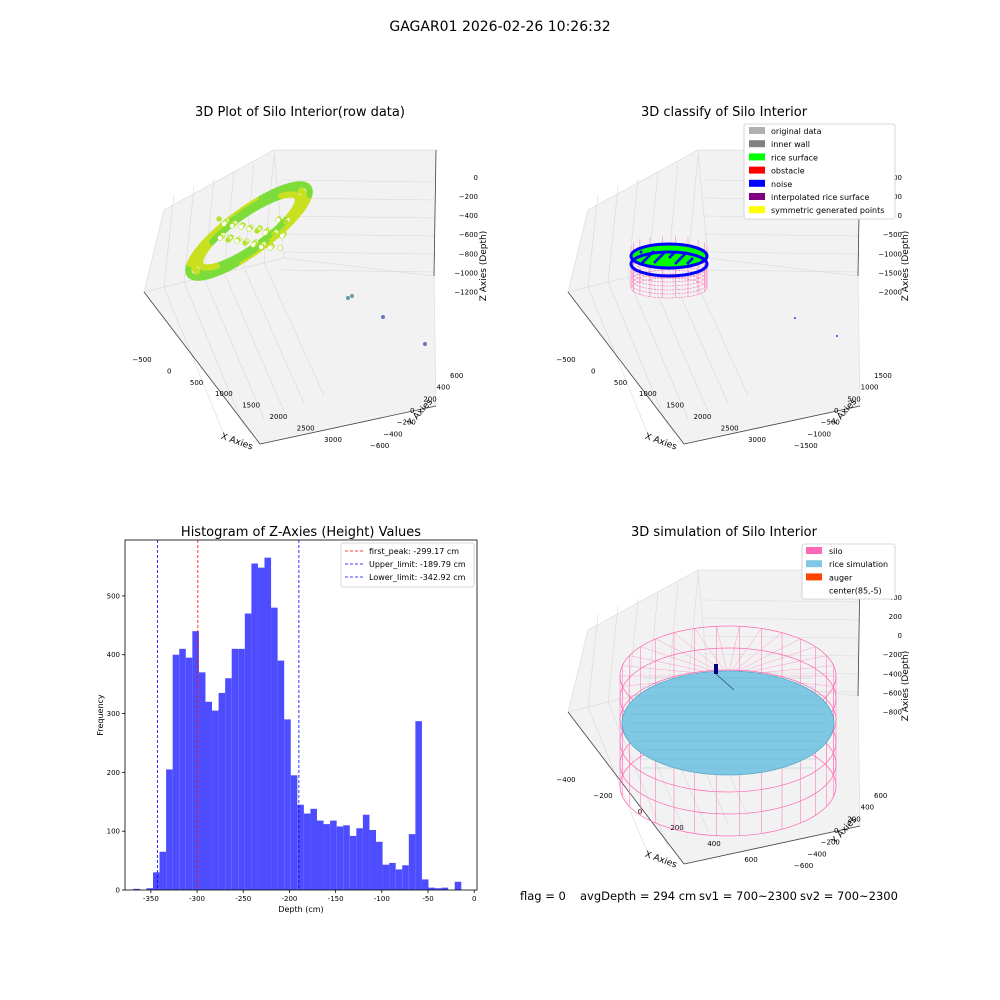  I want to click on sim-legend-label: center(85,-5), so click(855, 591).